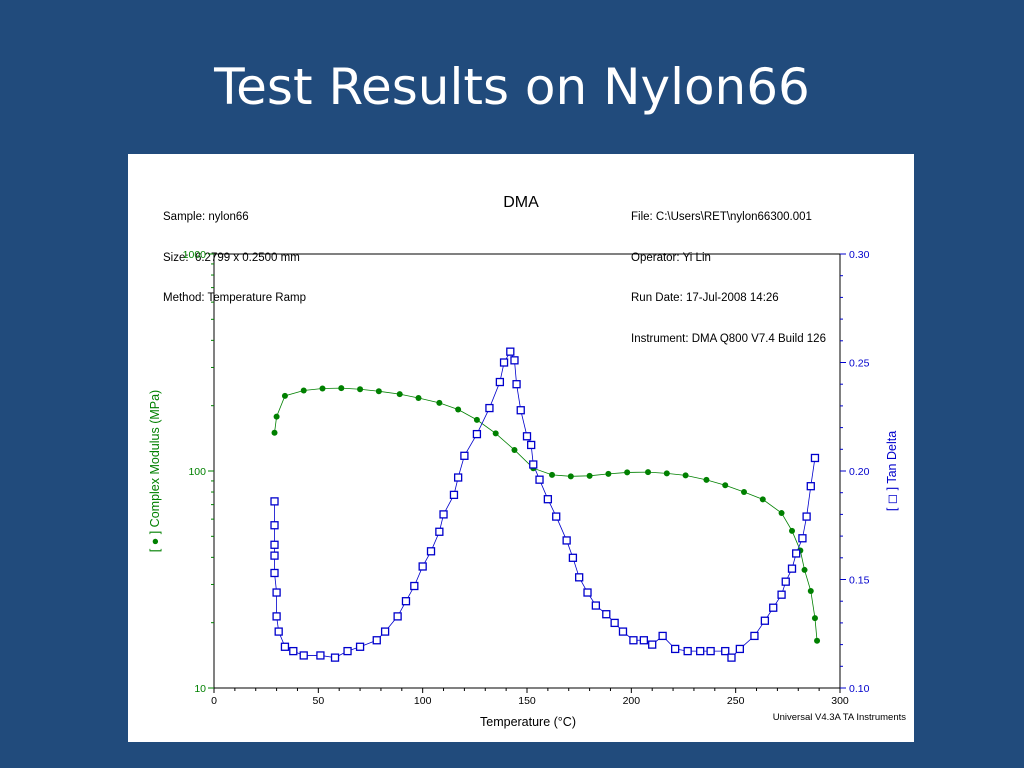 This screenshot has width=1024, height=768. I want to click on x-tick-label: 200, so click(632, 701).